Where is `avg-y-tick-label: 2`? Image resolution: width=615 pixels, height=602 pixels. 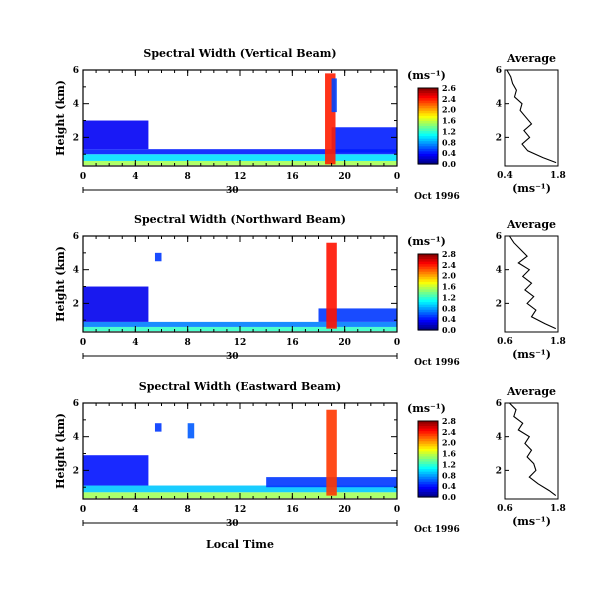 avg-y-tick-label: 2 is located at coordinates (499, 304).